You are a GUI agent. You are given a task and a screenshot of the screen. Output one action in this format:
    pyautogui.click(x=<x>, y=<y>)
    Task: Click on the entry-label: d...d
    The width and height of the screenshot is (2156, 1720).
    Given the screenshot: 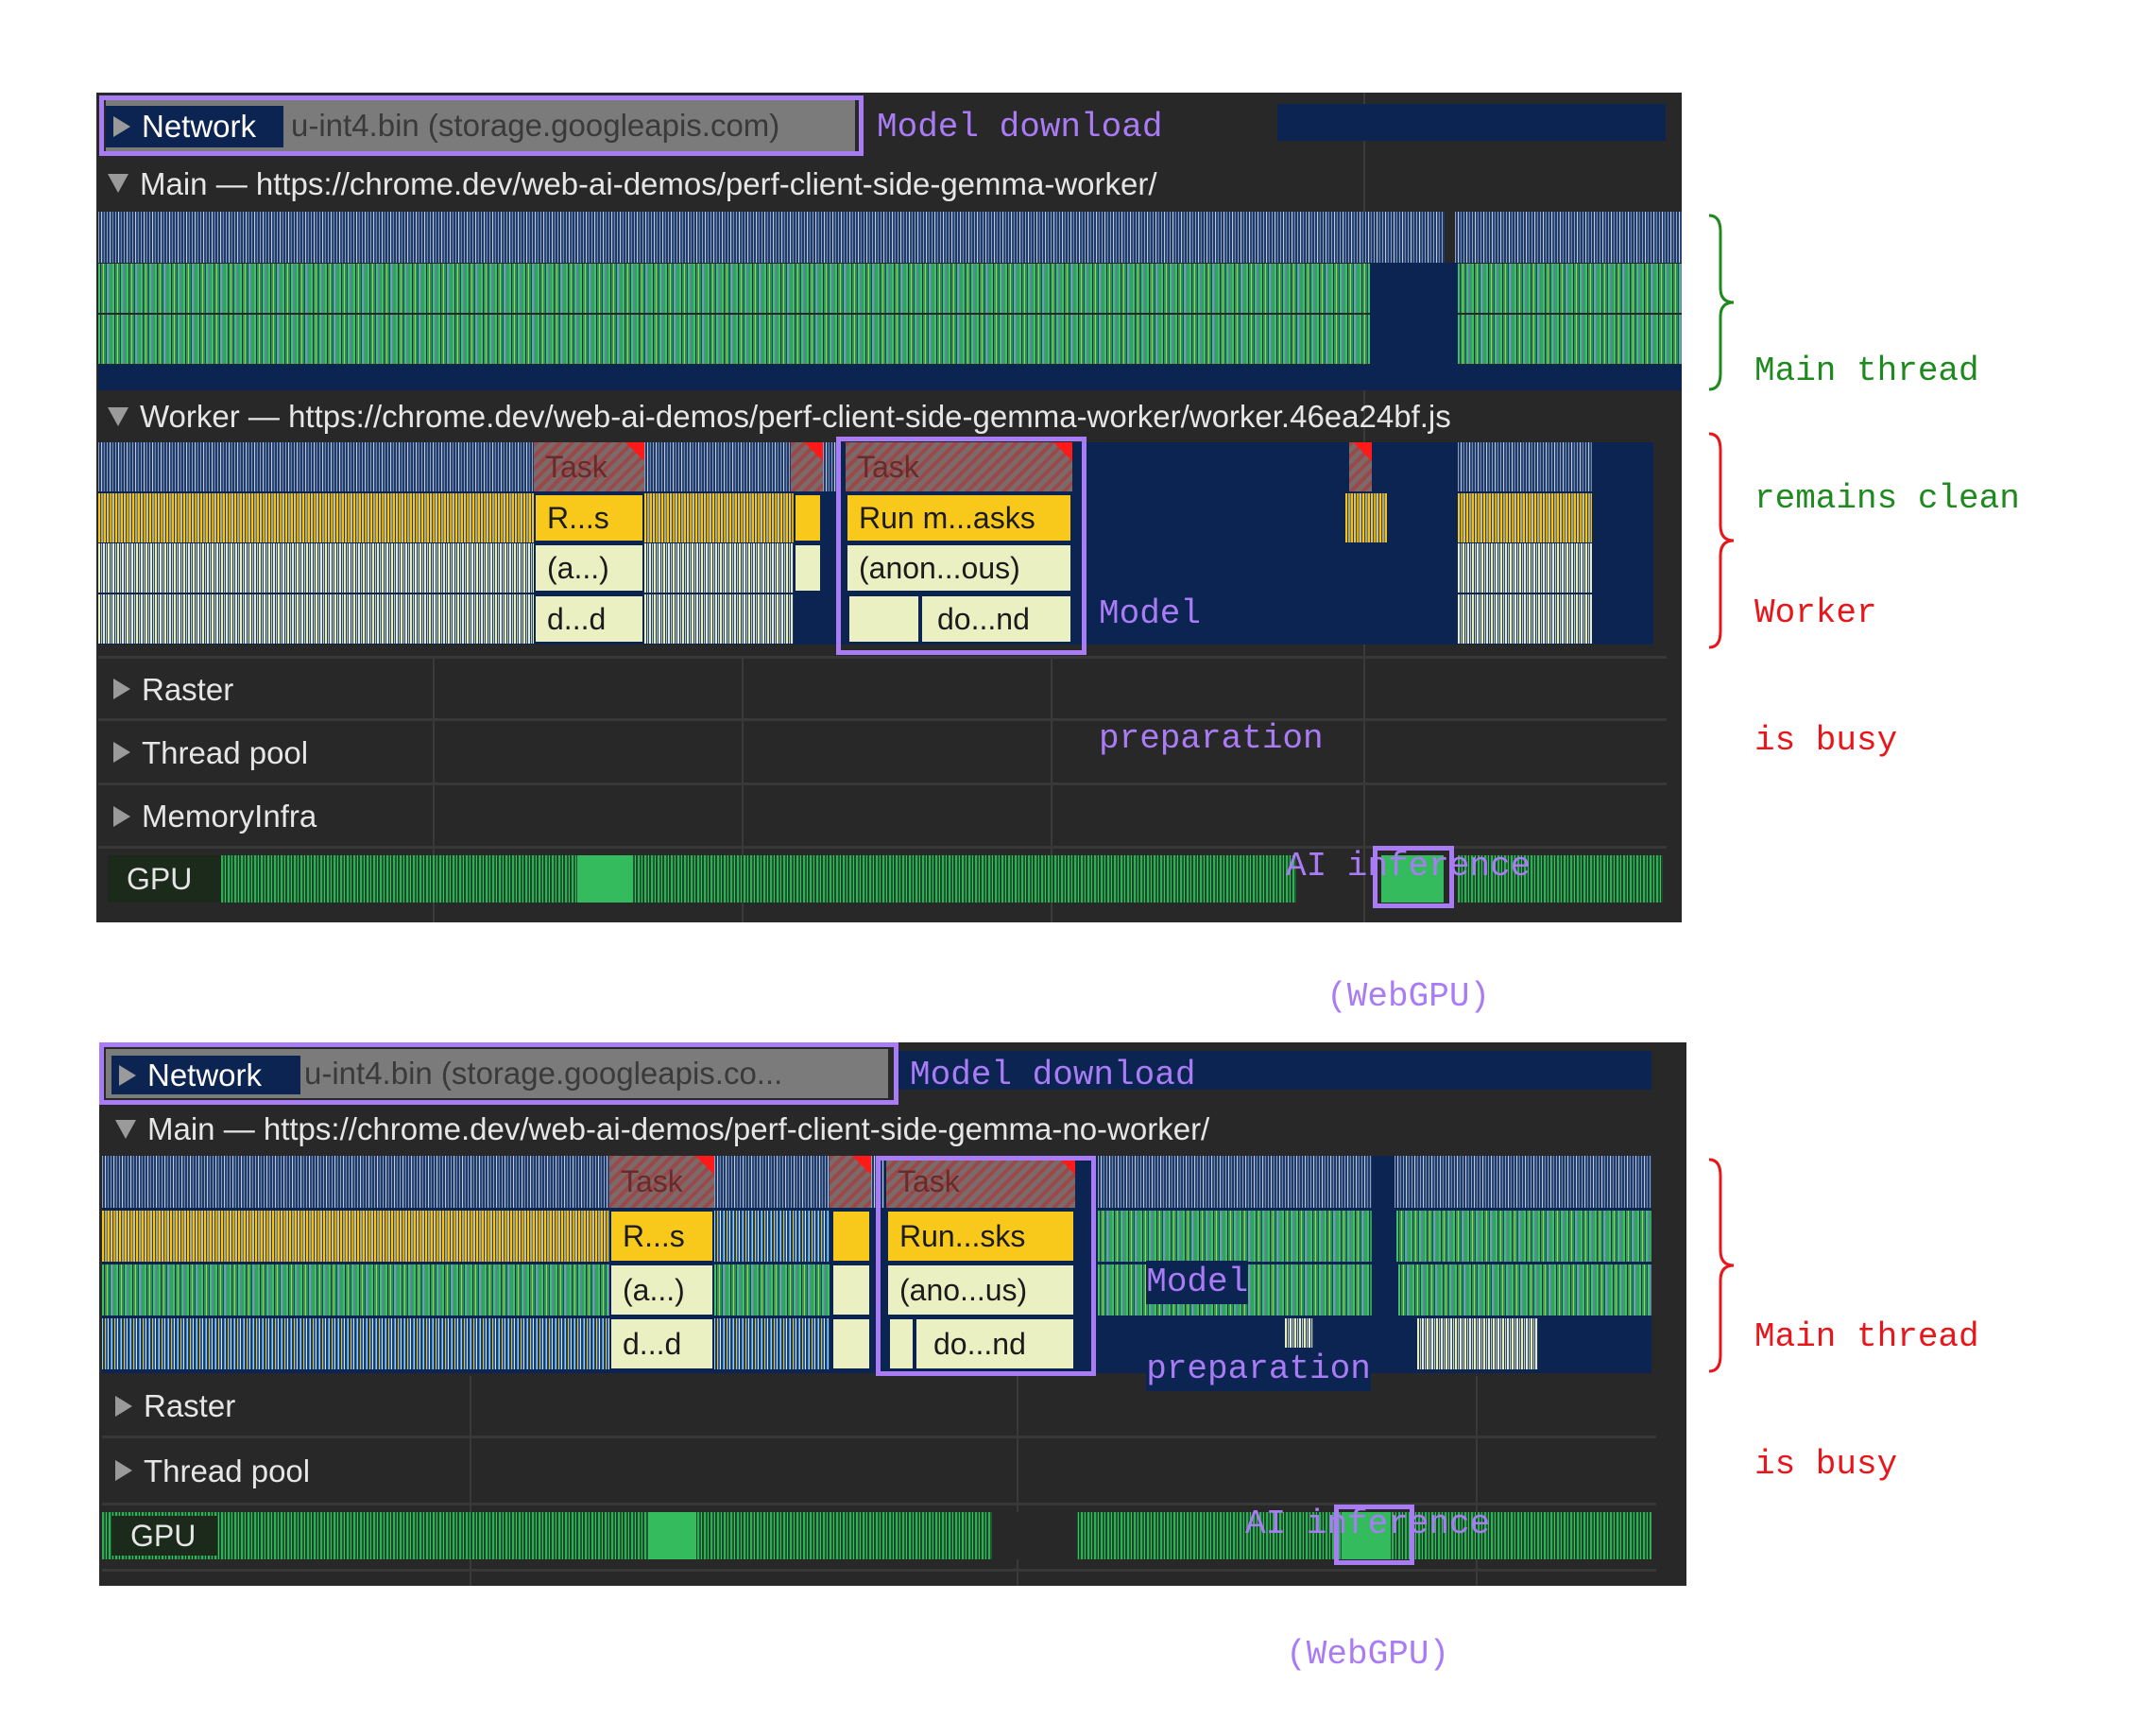 What is the action you would take?
    pyautogui.click(x=577, y=618)
    